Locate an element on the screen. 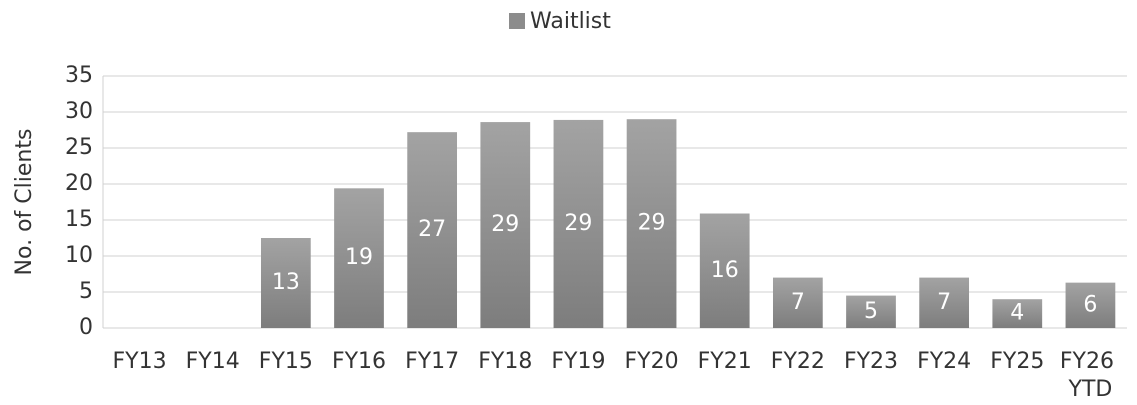 The height and width of the screenshot is (405, 1137). x-tick-label: FY13 is located at coordinates (140, 361).